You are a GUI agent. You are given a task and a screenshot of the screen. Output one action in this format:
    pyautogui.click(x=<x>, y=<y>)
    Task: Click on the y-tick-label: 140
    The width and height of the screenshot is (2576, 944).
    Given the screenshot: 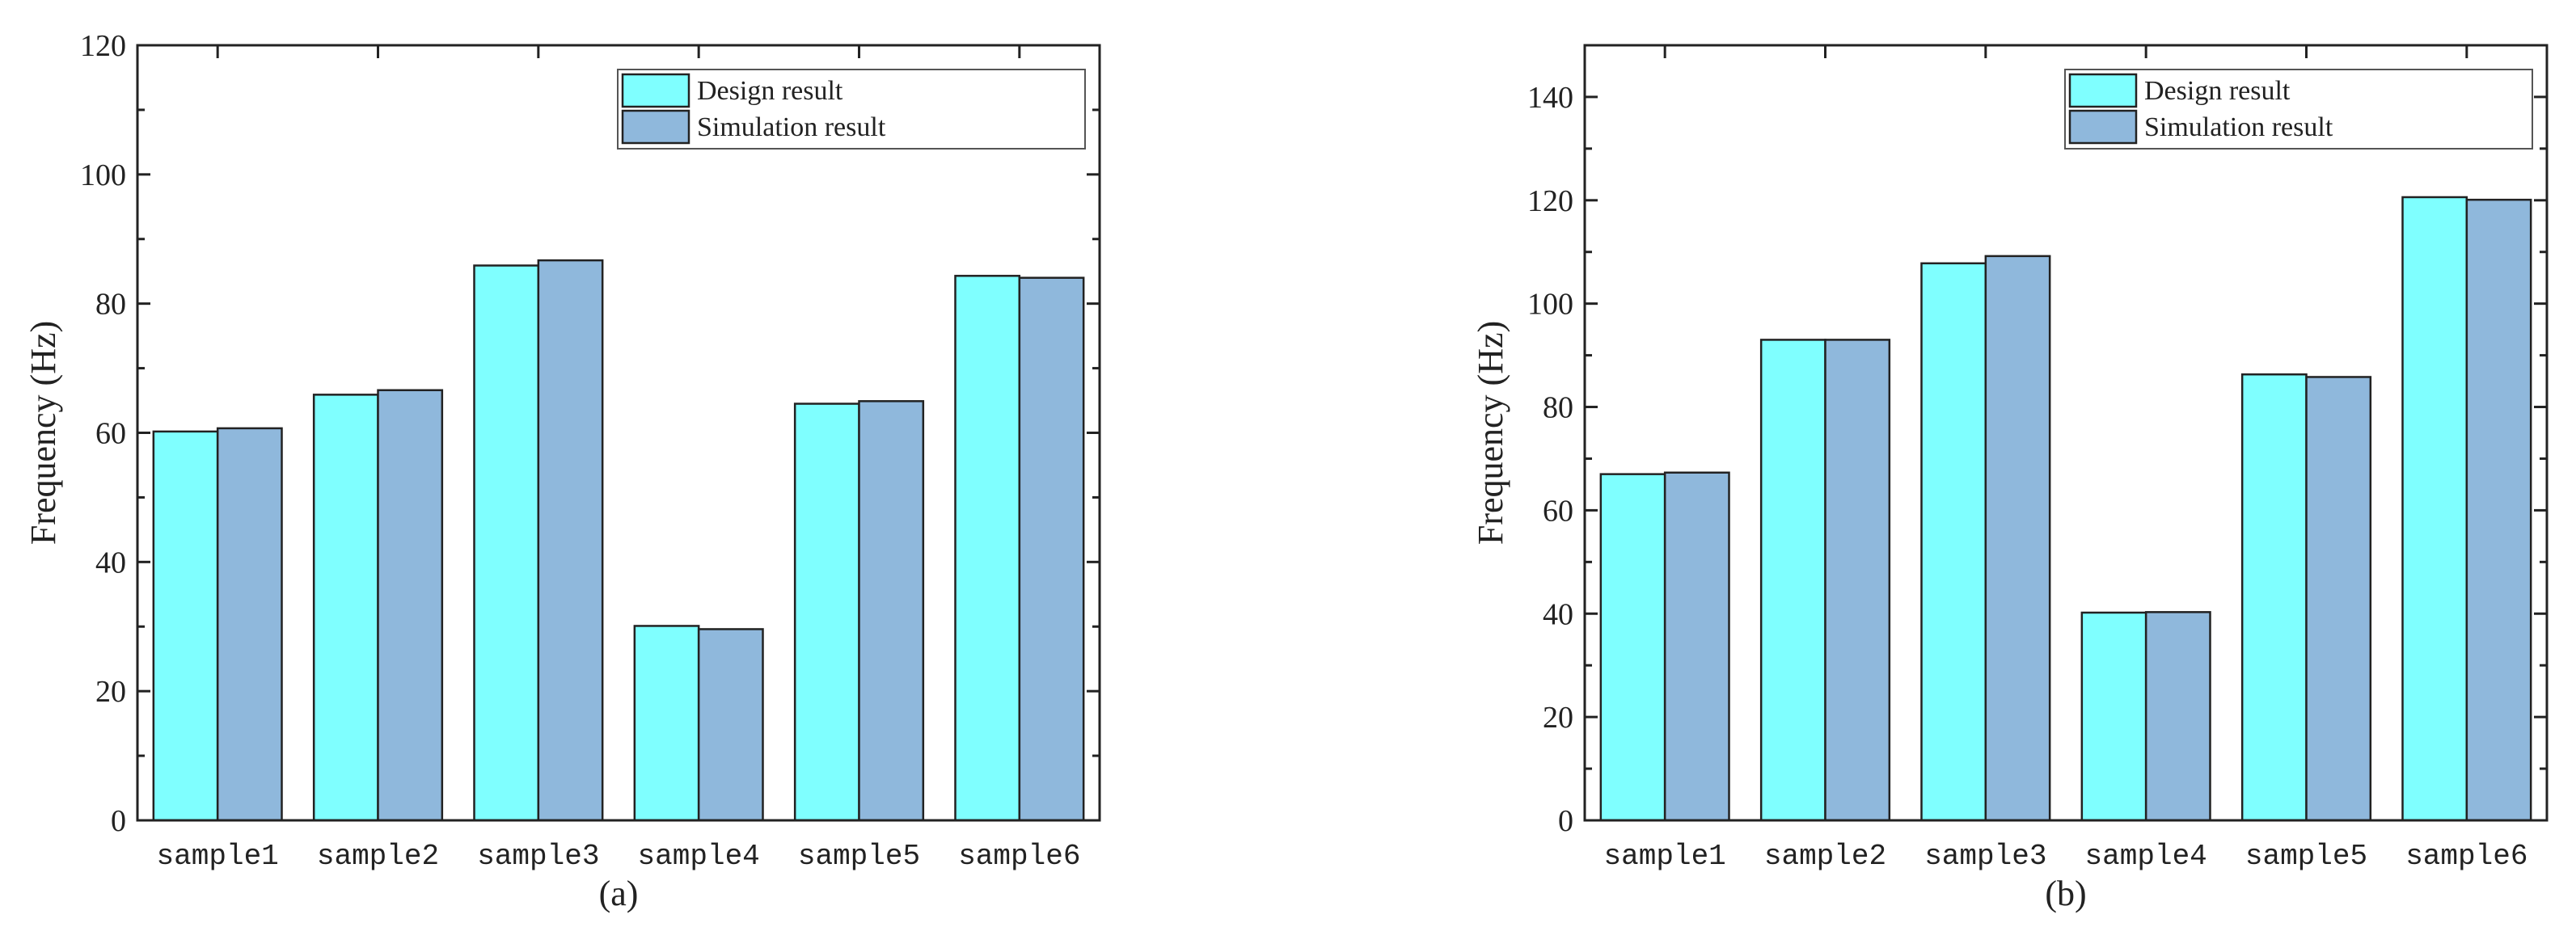 What is the action you would take?
    pyautogui.click(x=1550, y=98)
    